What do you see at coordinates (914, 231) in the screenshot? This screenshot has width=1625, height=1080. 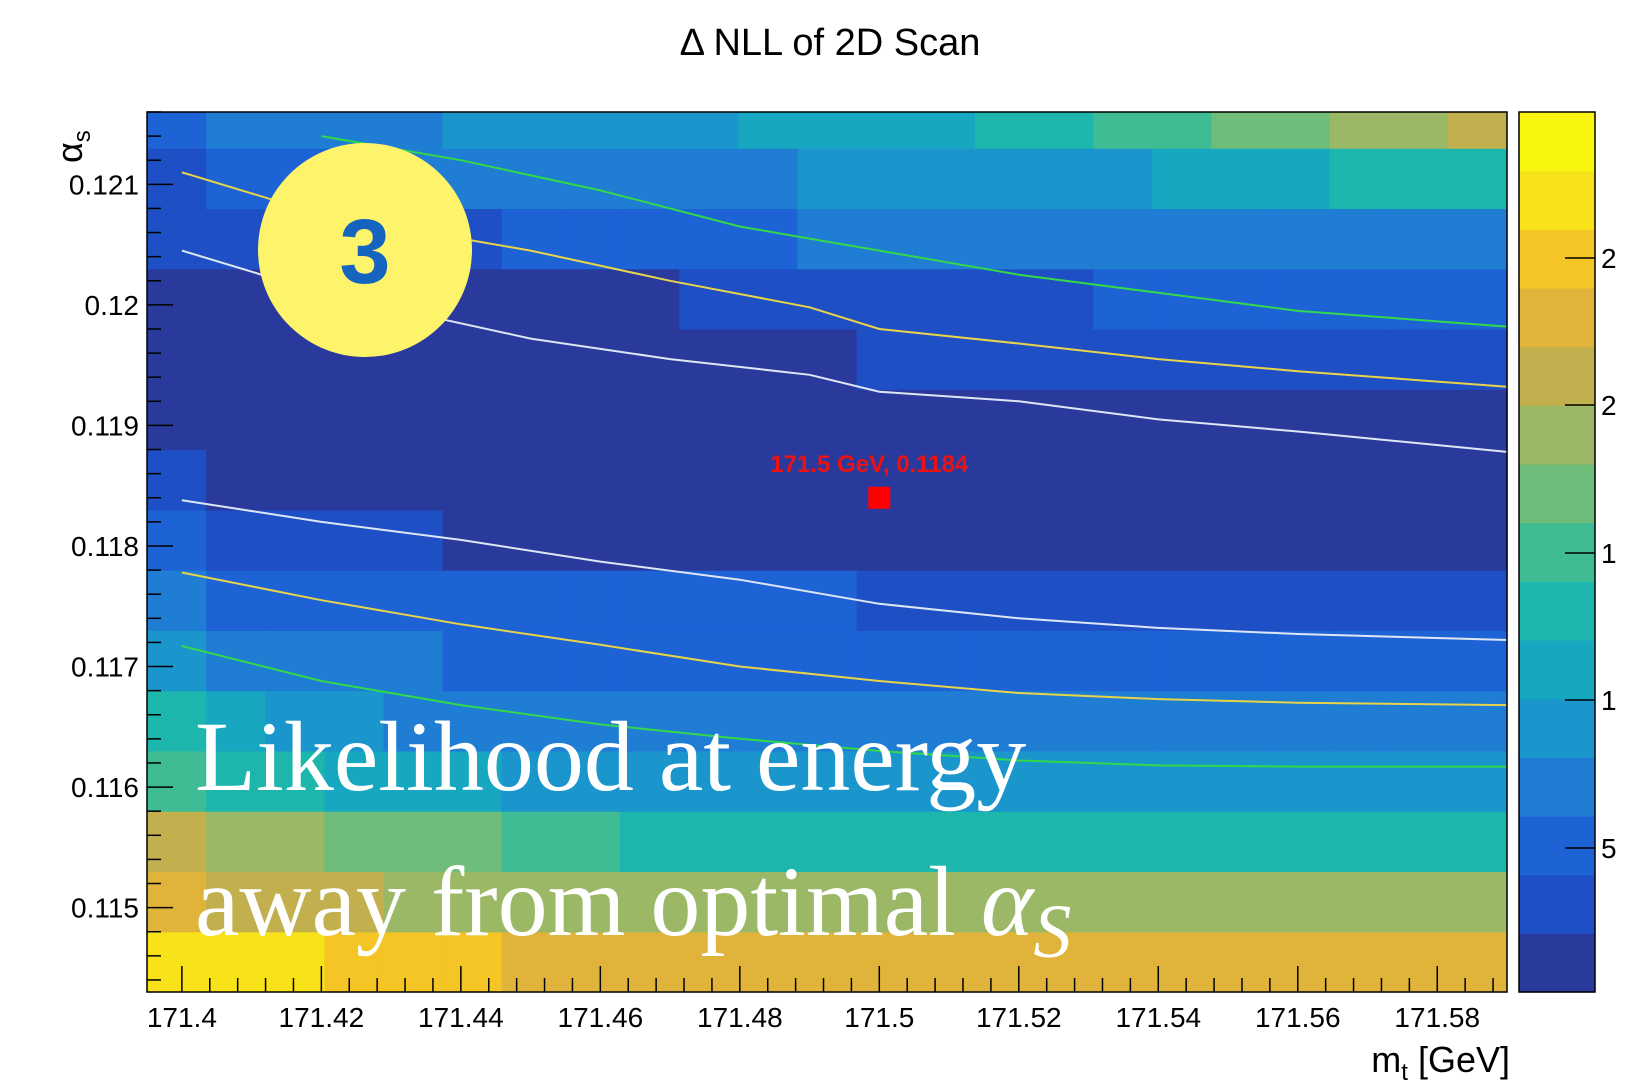 I see `contour-outer-upper` at bounding box center [914, 231].